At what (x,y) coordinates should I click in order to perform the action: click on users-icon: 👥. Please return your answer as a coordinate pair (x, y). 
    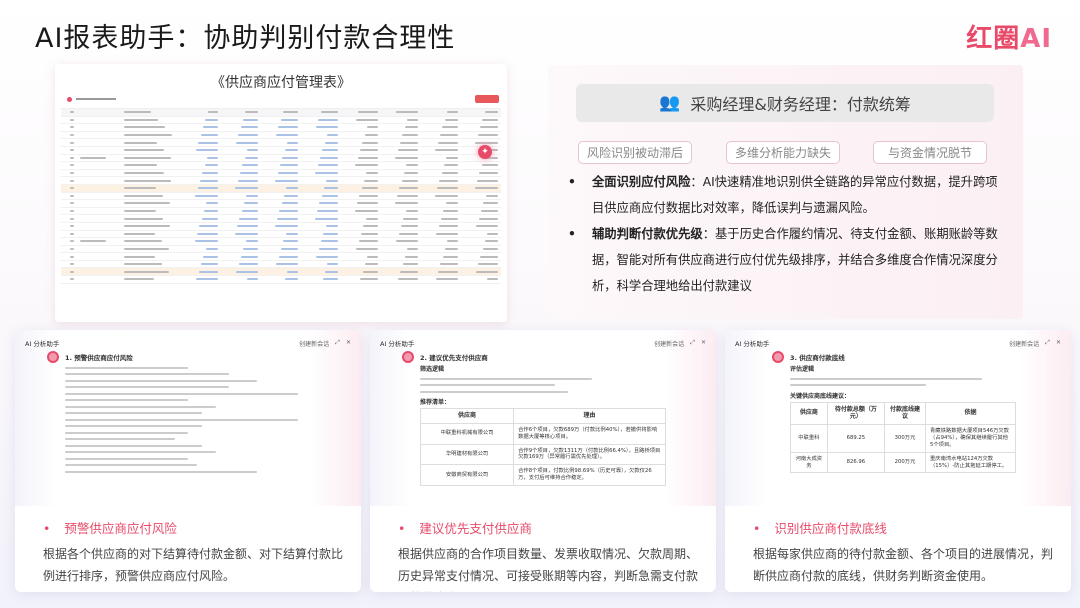
    Looking at the image, I should click on (670, 103).